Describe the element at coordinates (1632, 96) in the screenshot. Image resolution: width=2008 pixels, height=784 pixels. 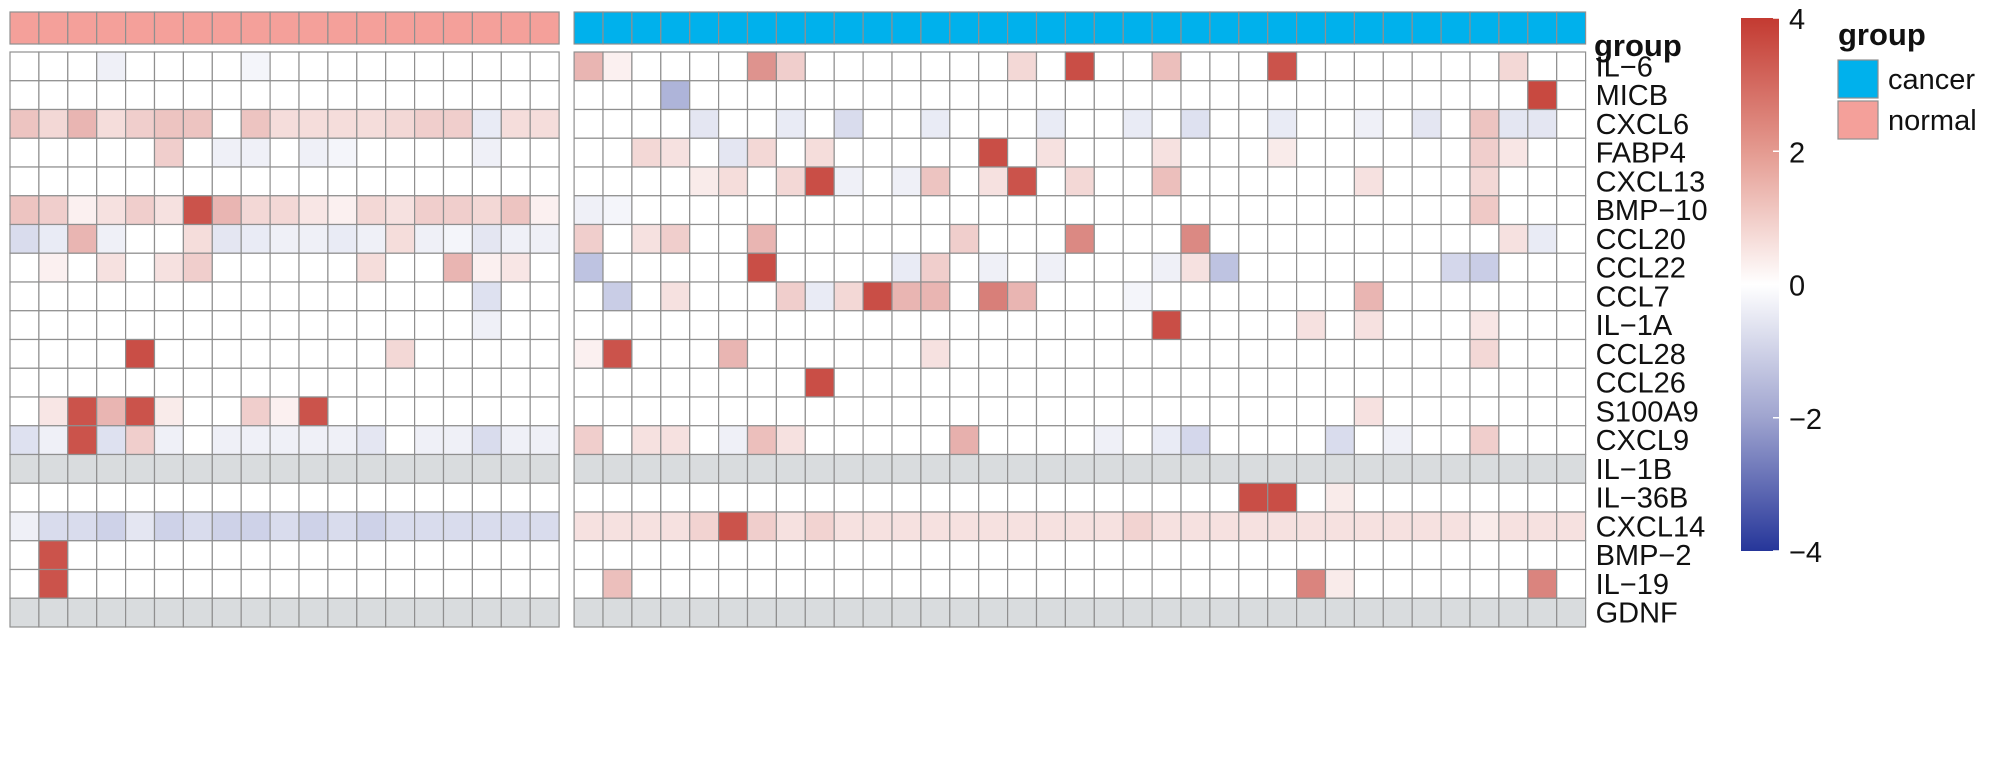
I see `row-label: MICB` at that location.